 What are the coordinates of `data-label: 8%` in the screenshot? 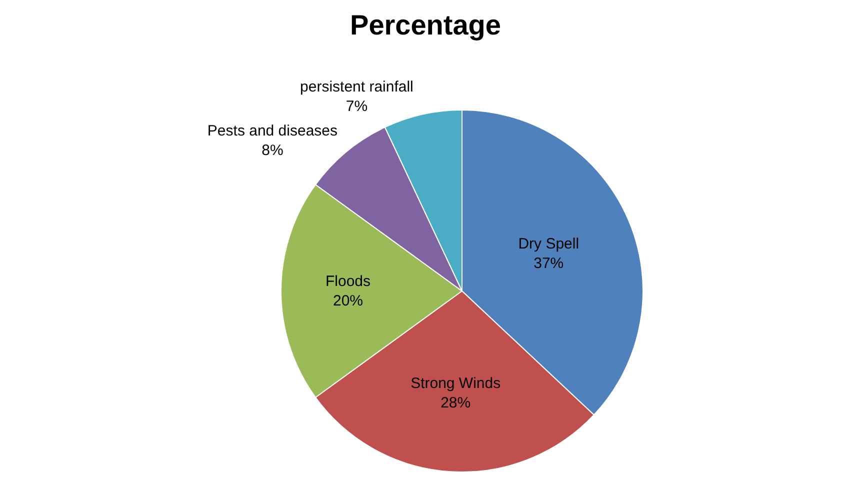 It's located at (273, 150).